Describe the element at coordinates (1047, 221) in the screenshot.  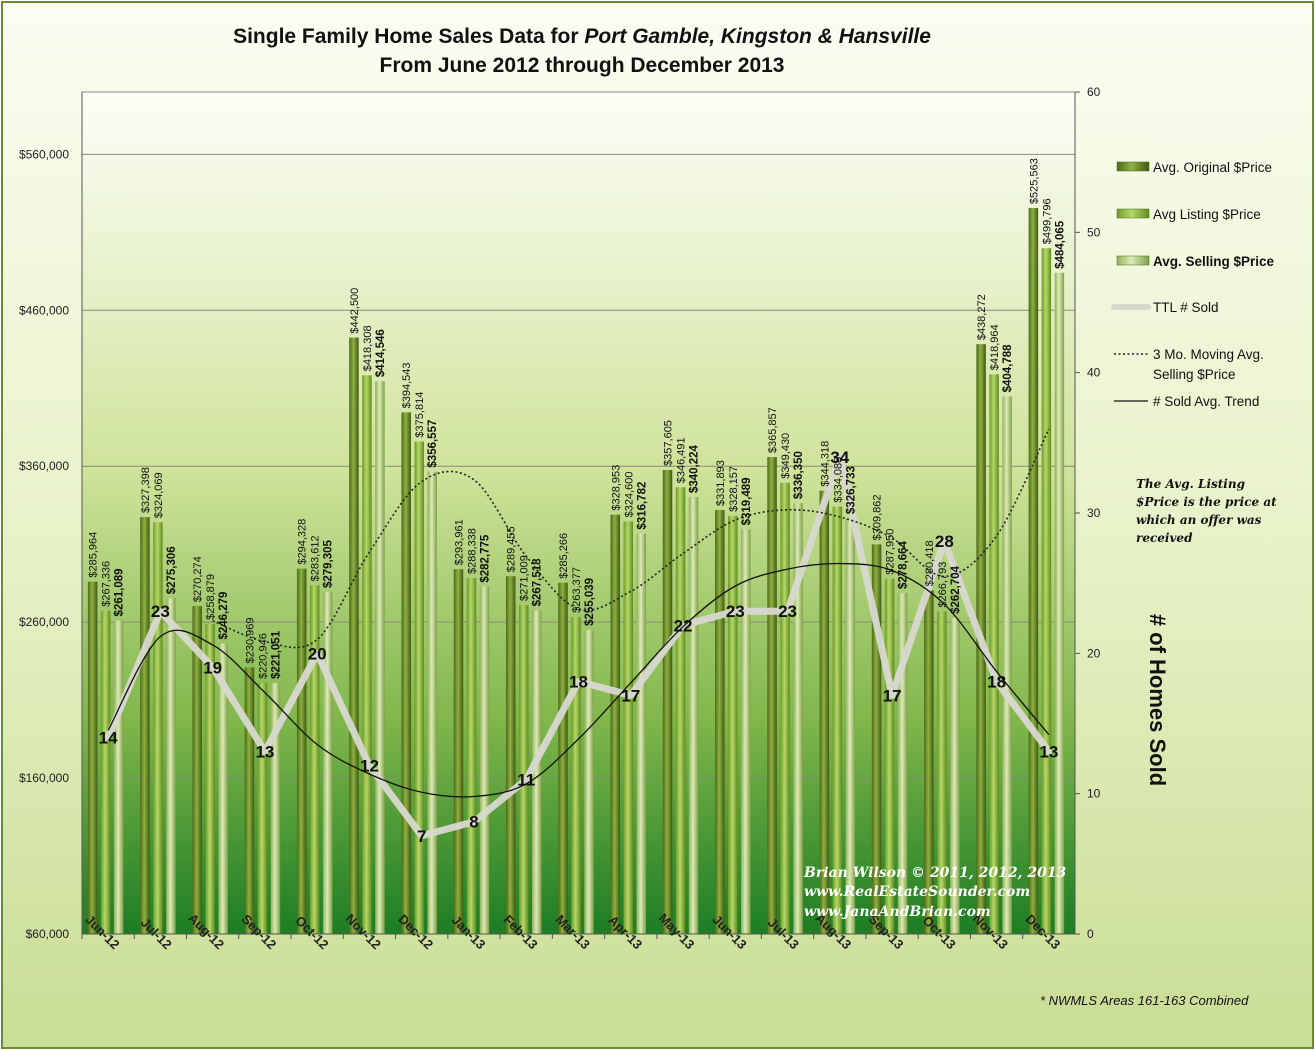
I see `bar-value-label: $499,796` at that location.